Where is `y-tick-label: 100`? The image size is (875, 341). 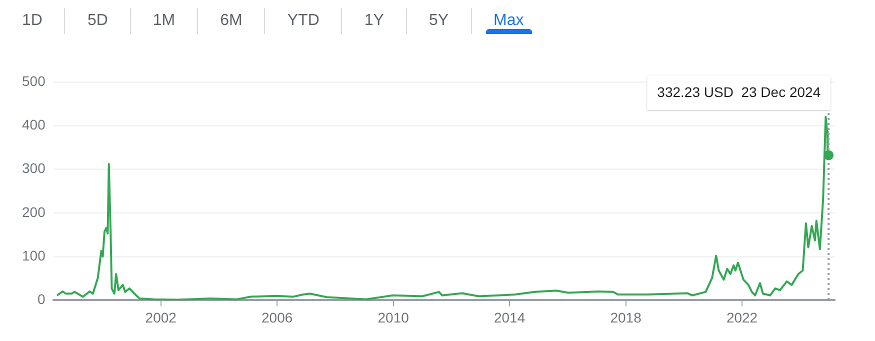
y-tick-label: 100 is located at coordinates (34, 255).